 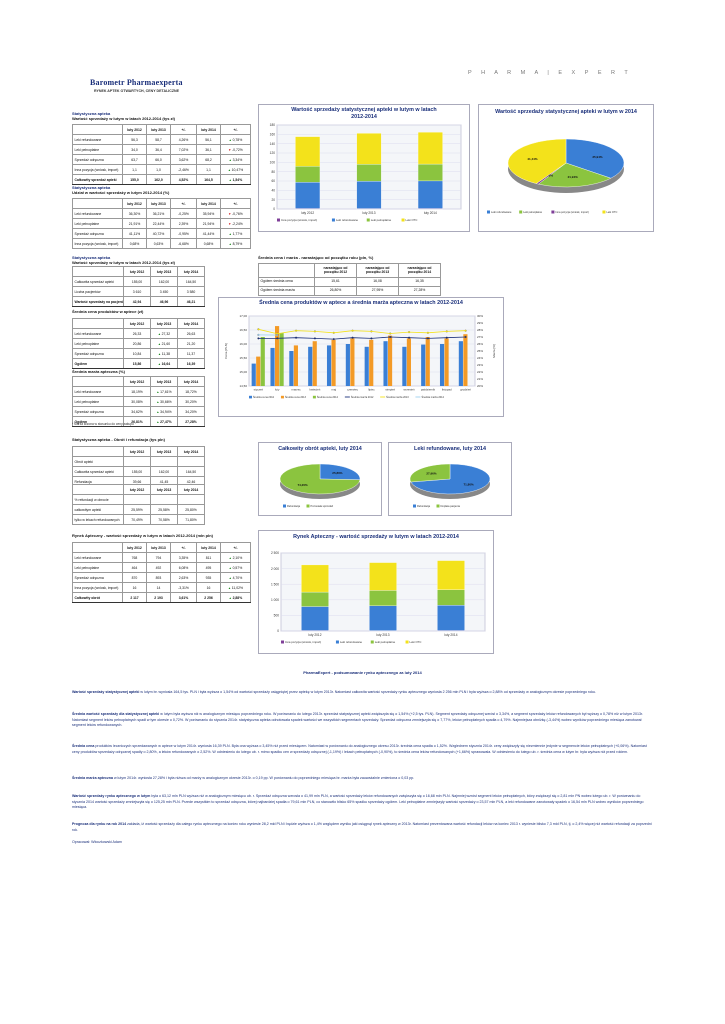 I want to click on x-tick-label: luty 2012, so click(x=307, y=213).